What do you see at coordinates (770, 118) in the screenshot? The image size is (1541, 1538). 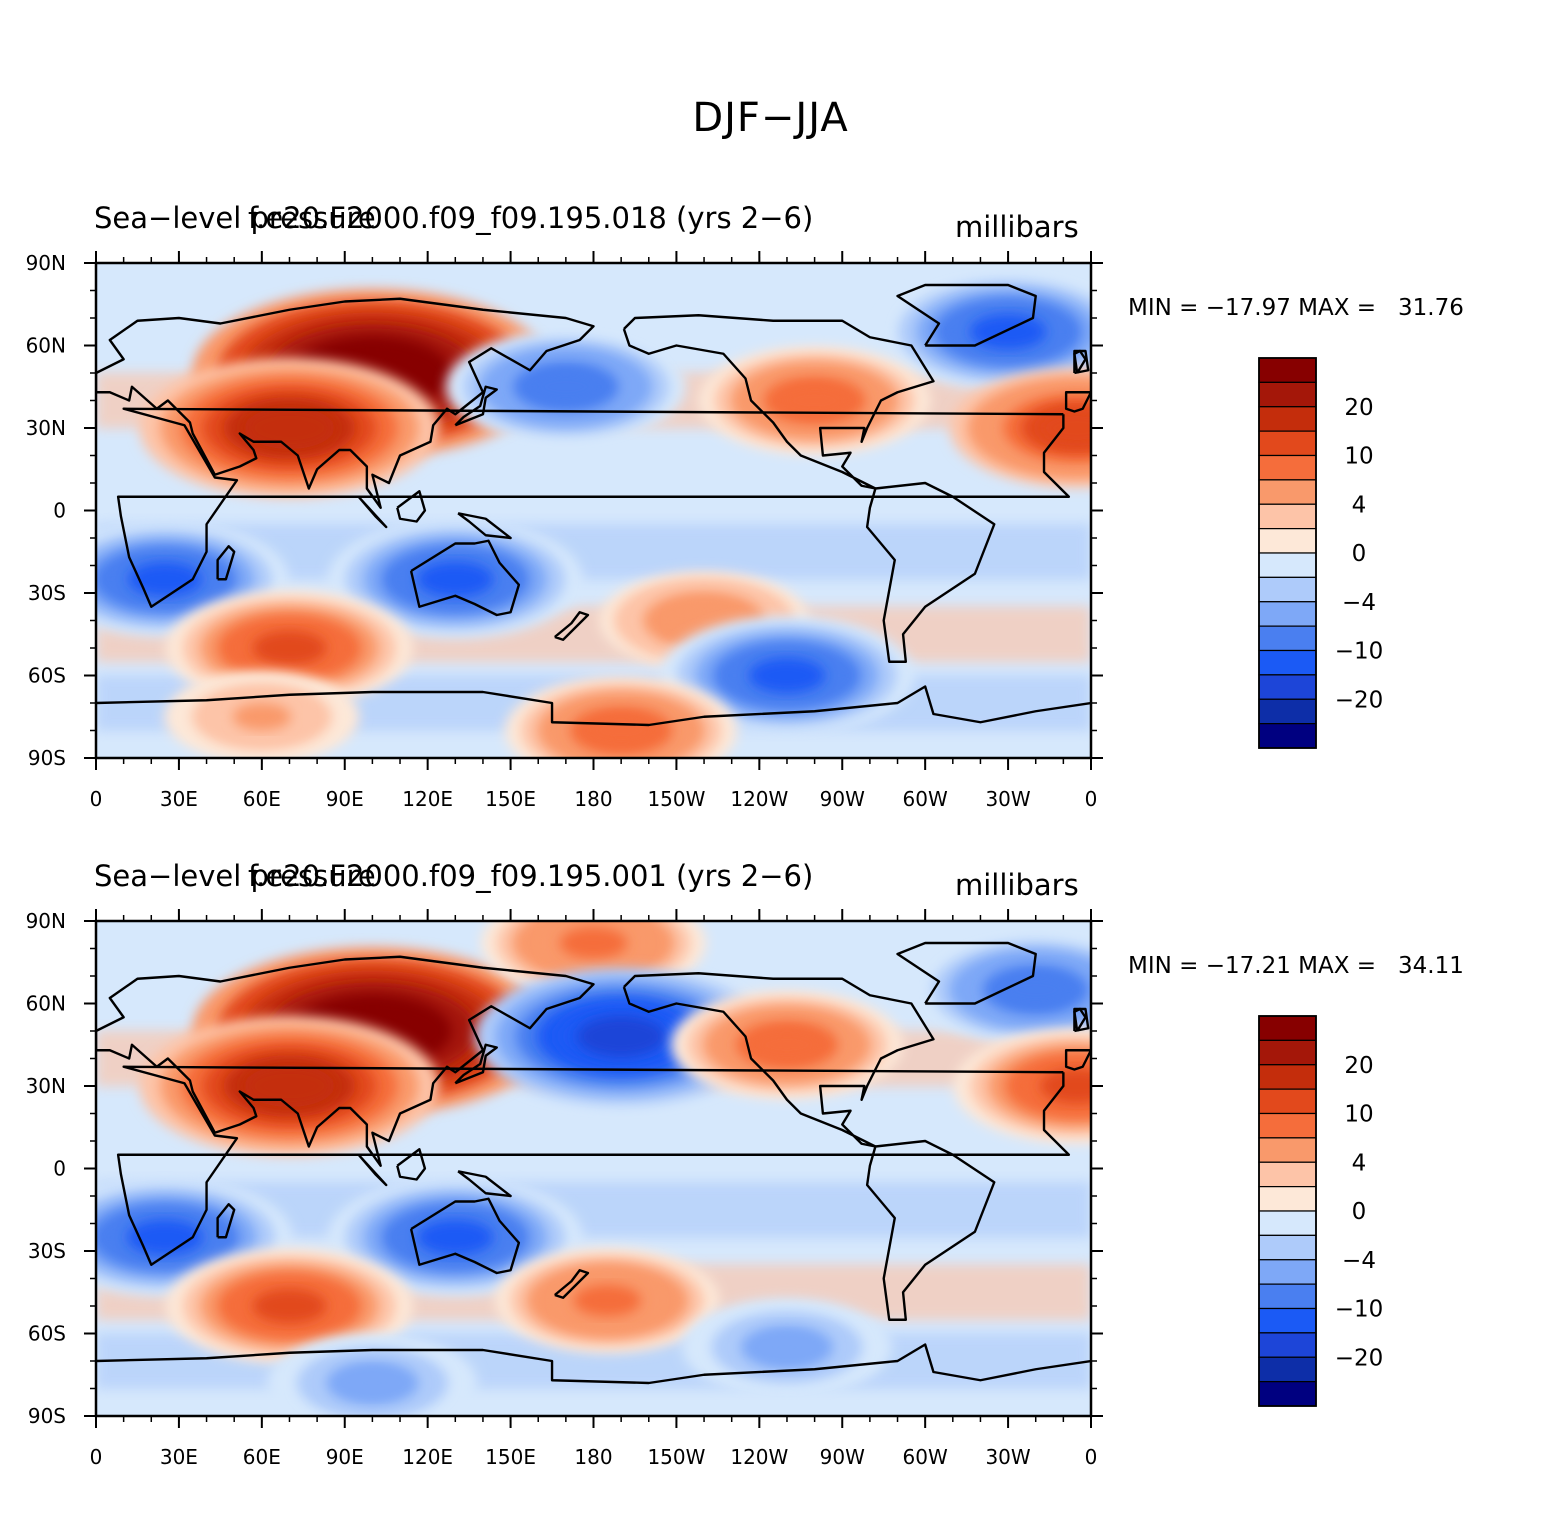 I see `figure-title: DJF−JJA` at bounding box center [770, 118].